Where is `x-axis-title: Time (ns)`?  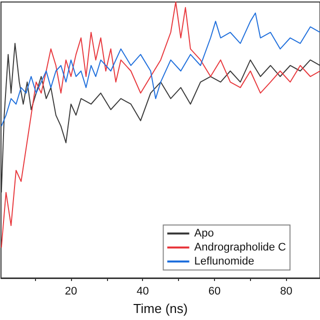 x-axis-title: Time (ns) is located at coordinates (160, 308).